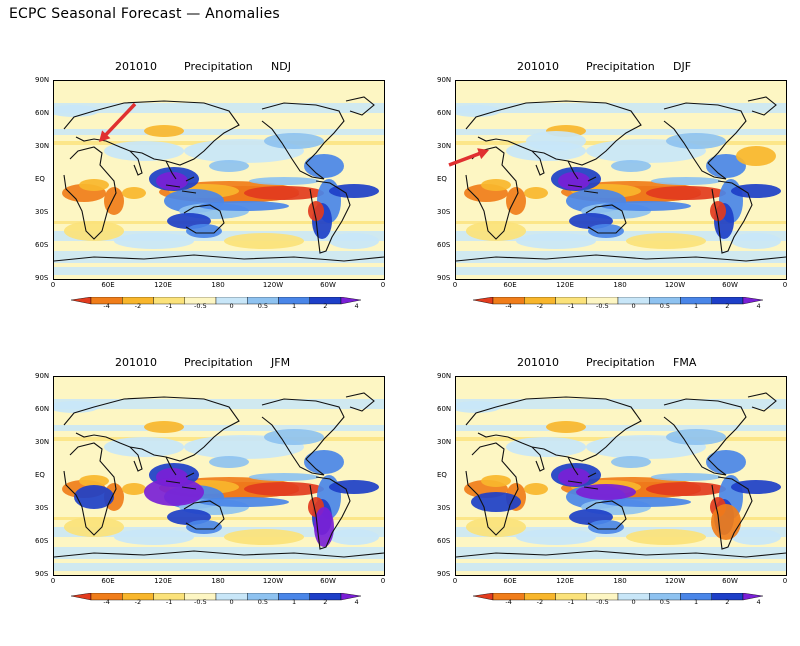  Describe the element at coordinates (685, 362) in the screenshot. I see `season-label: FMA` at that location.